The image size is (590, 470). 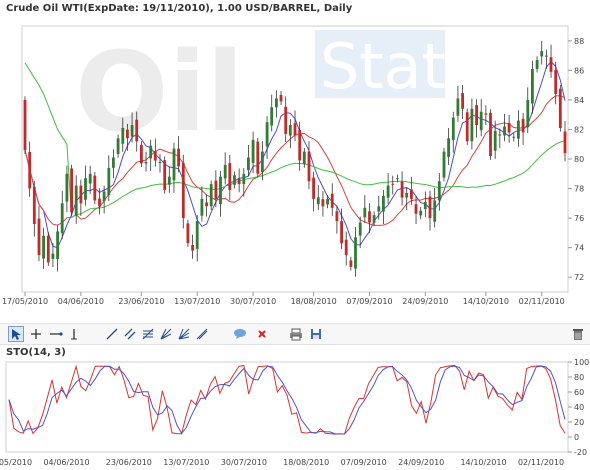 I want to click on x-tick-label: 02/11/2010, so click(x=542, y=301).